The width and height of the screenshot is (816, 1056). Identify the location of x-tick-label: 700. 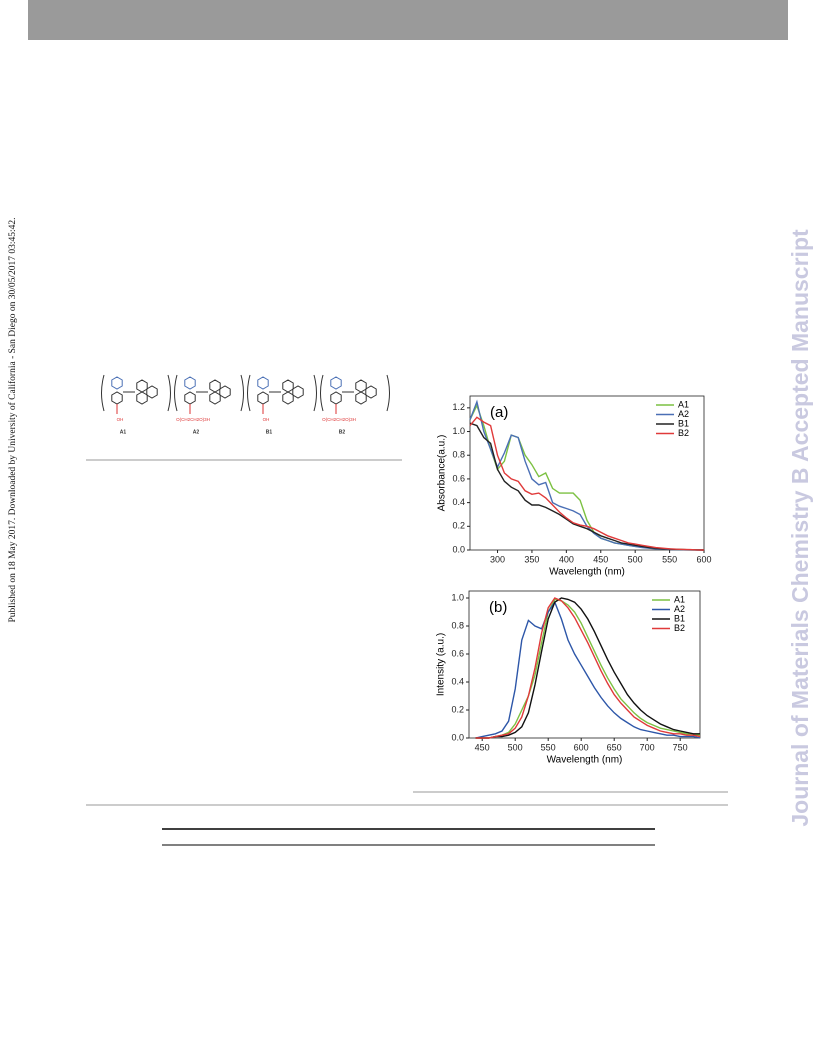
(647, 747).